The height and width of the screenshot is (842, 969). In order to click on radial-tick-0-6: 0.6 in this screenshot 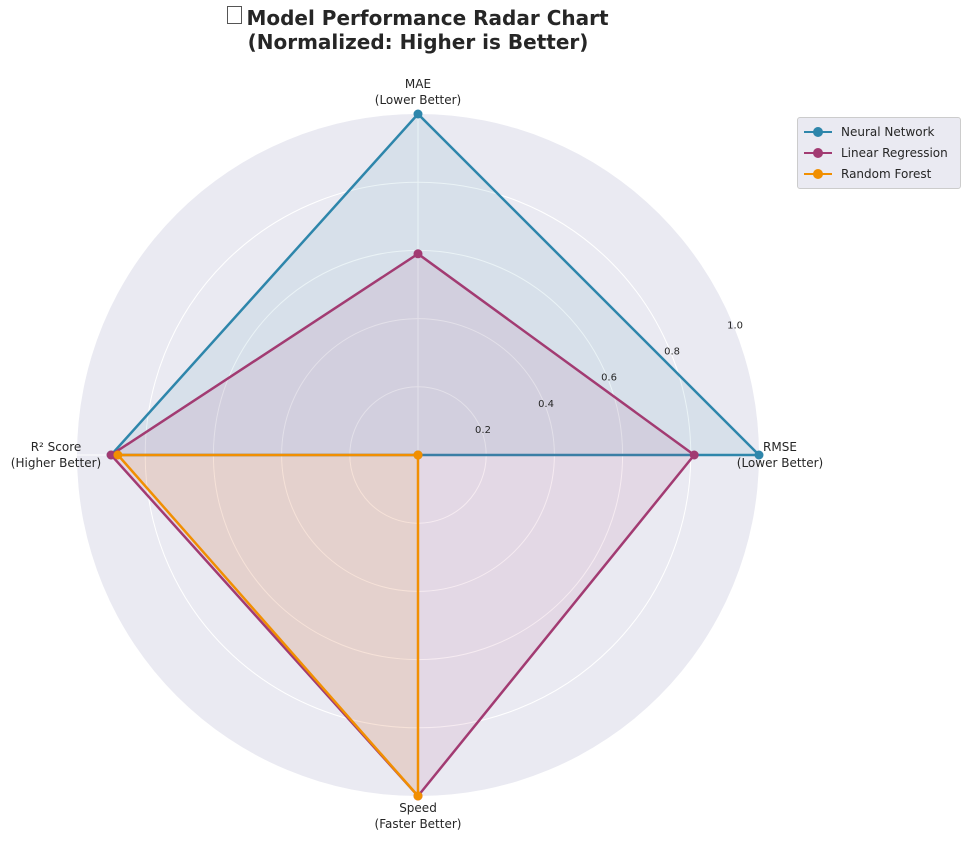, I will do `click(609, 378)`.